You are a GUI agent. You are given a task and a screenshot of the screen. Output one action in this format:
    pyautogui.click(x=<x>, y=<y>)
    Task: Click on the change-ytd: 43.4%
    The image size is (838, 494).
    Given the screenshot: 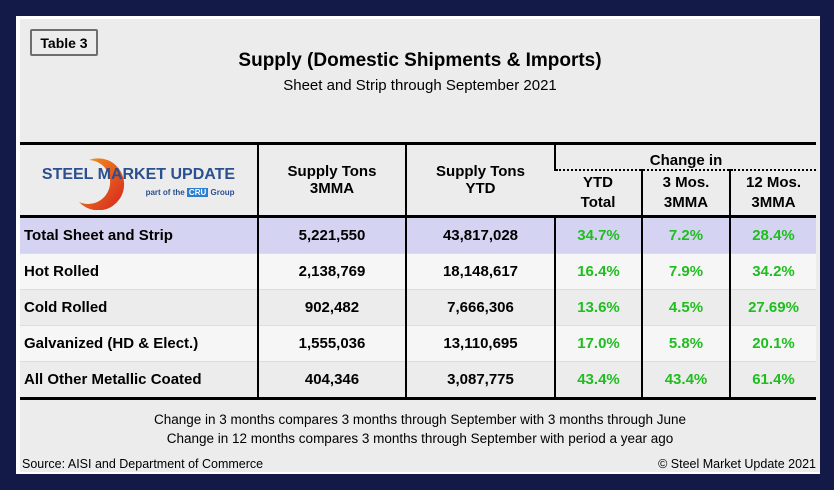 What is the action you would take?
    pyautogui.click(x=598, y=380)
    